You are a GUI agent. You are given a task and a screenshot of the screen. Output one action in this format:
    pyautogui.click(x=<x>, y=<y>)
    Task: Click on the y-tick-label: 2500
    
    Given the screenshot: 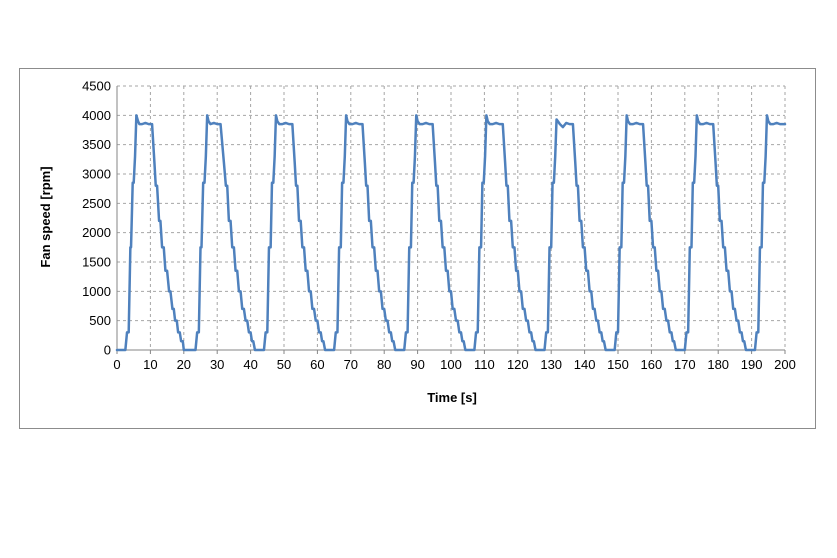 What is the action you would take?
    pyautogui.click(x=96, y=203)
    